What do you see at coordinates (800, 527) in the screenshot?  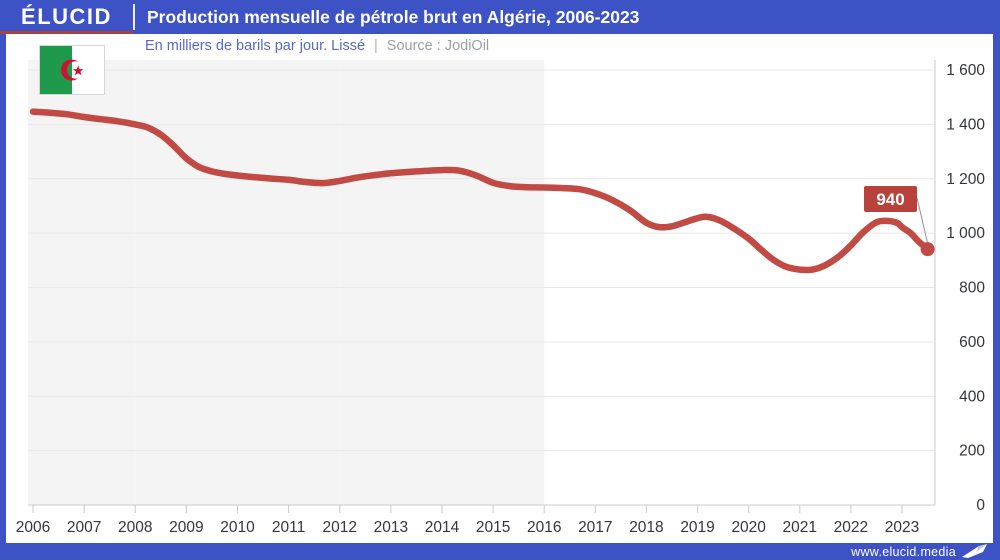 I see `x-axis-label: 2021` at bounding box center [800, 527].